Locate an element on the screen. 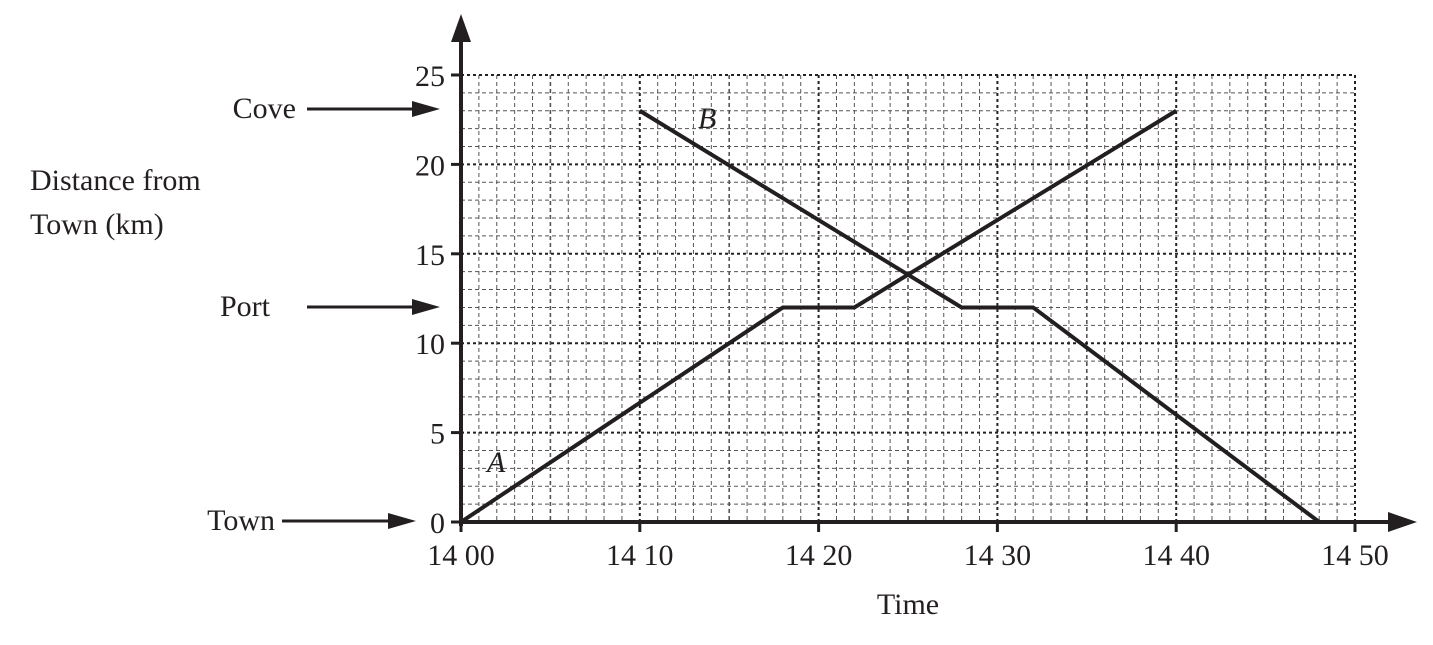 This screenshot has width=1433, height=645. ylabel-line1: Distance from is located at coordinates (115, 180).